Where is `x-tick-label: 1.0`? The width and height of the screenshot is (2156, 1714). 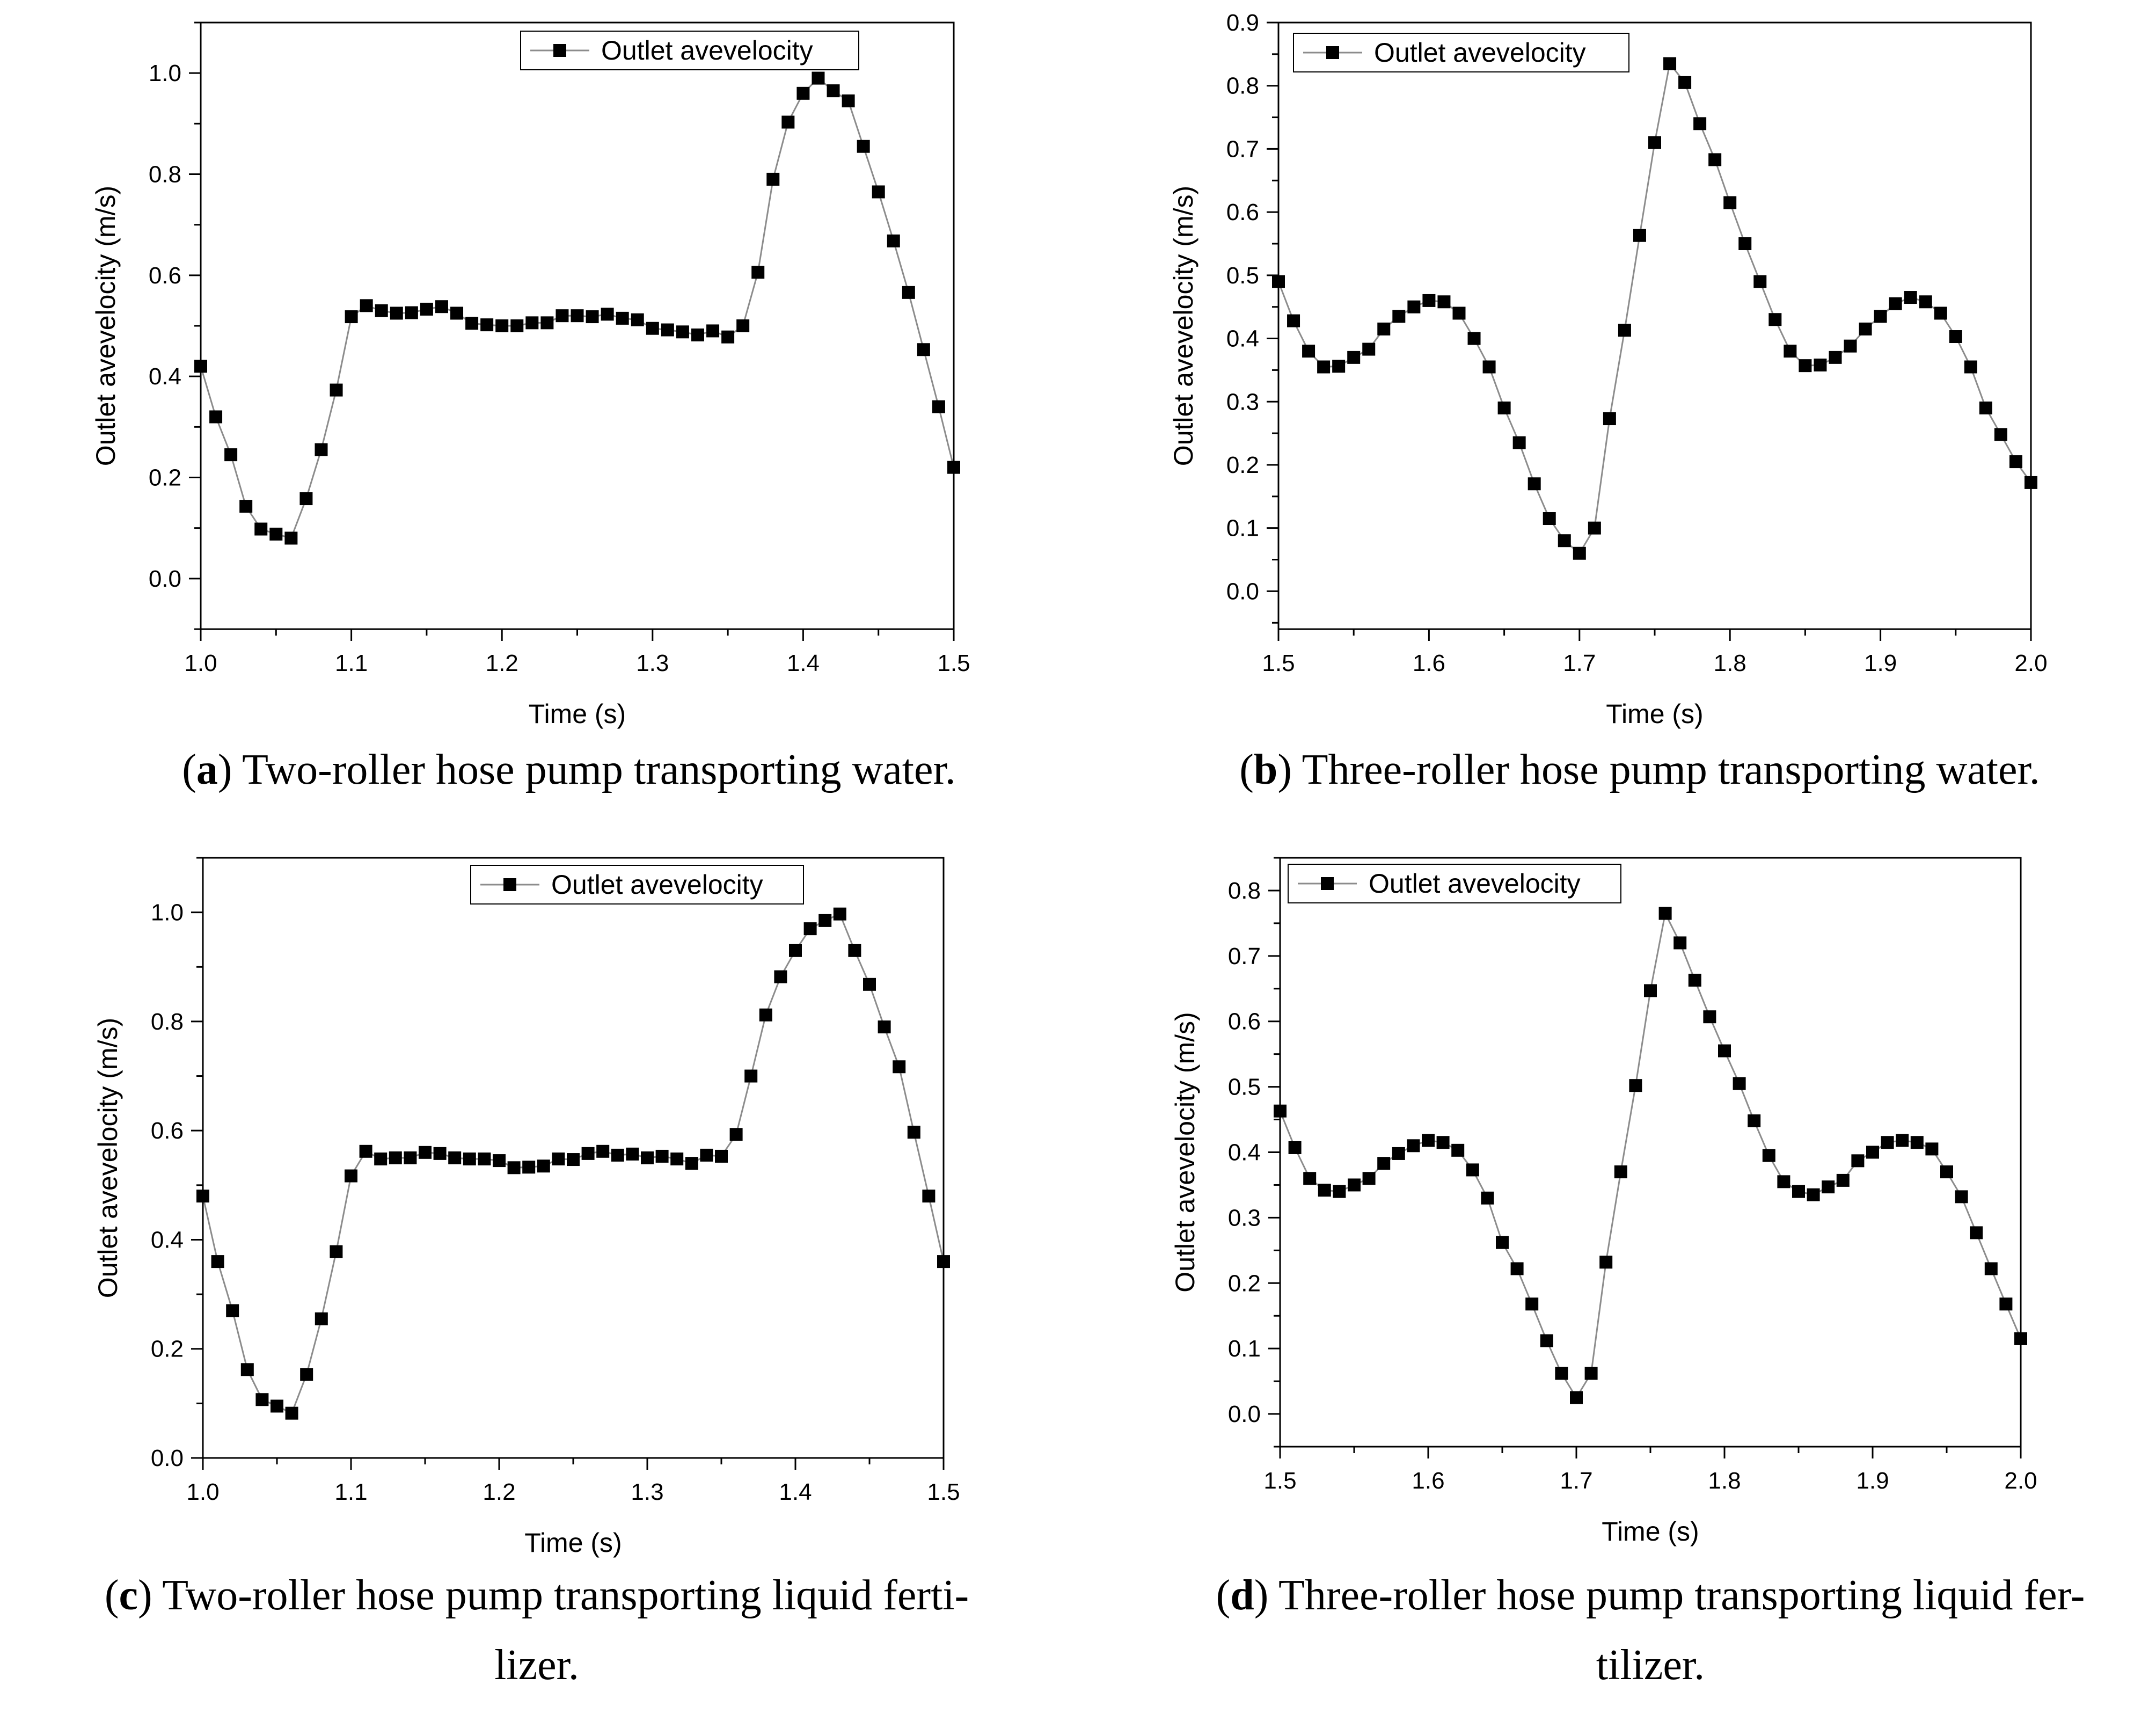 x-tick-label: 1.0 is located at coordinates (201, 663).